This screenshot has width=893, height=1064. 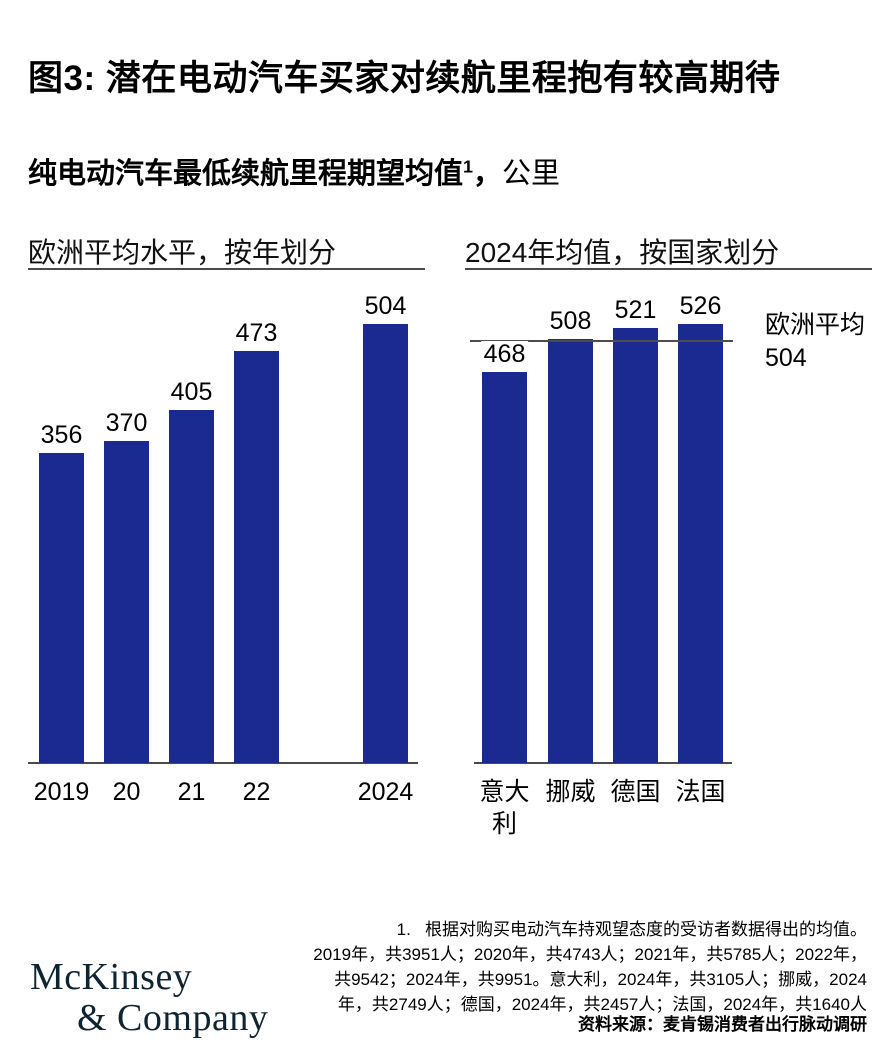 I want to click on bar-group-france: 526 法国, so click(x=700, y=549).